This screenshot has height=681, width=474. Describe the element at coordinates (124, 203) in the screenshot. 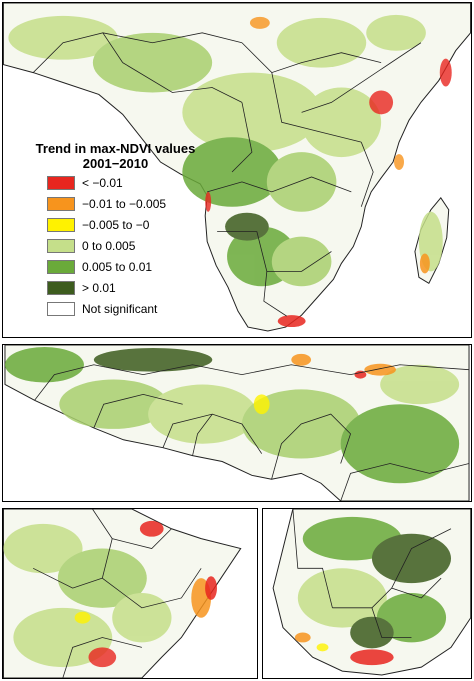

I see `legend-label: −0.01 to −0.005` at that location.